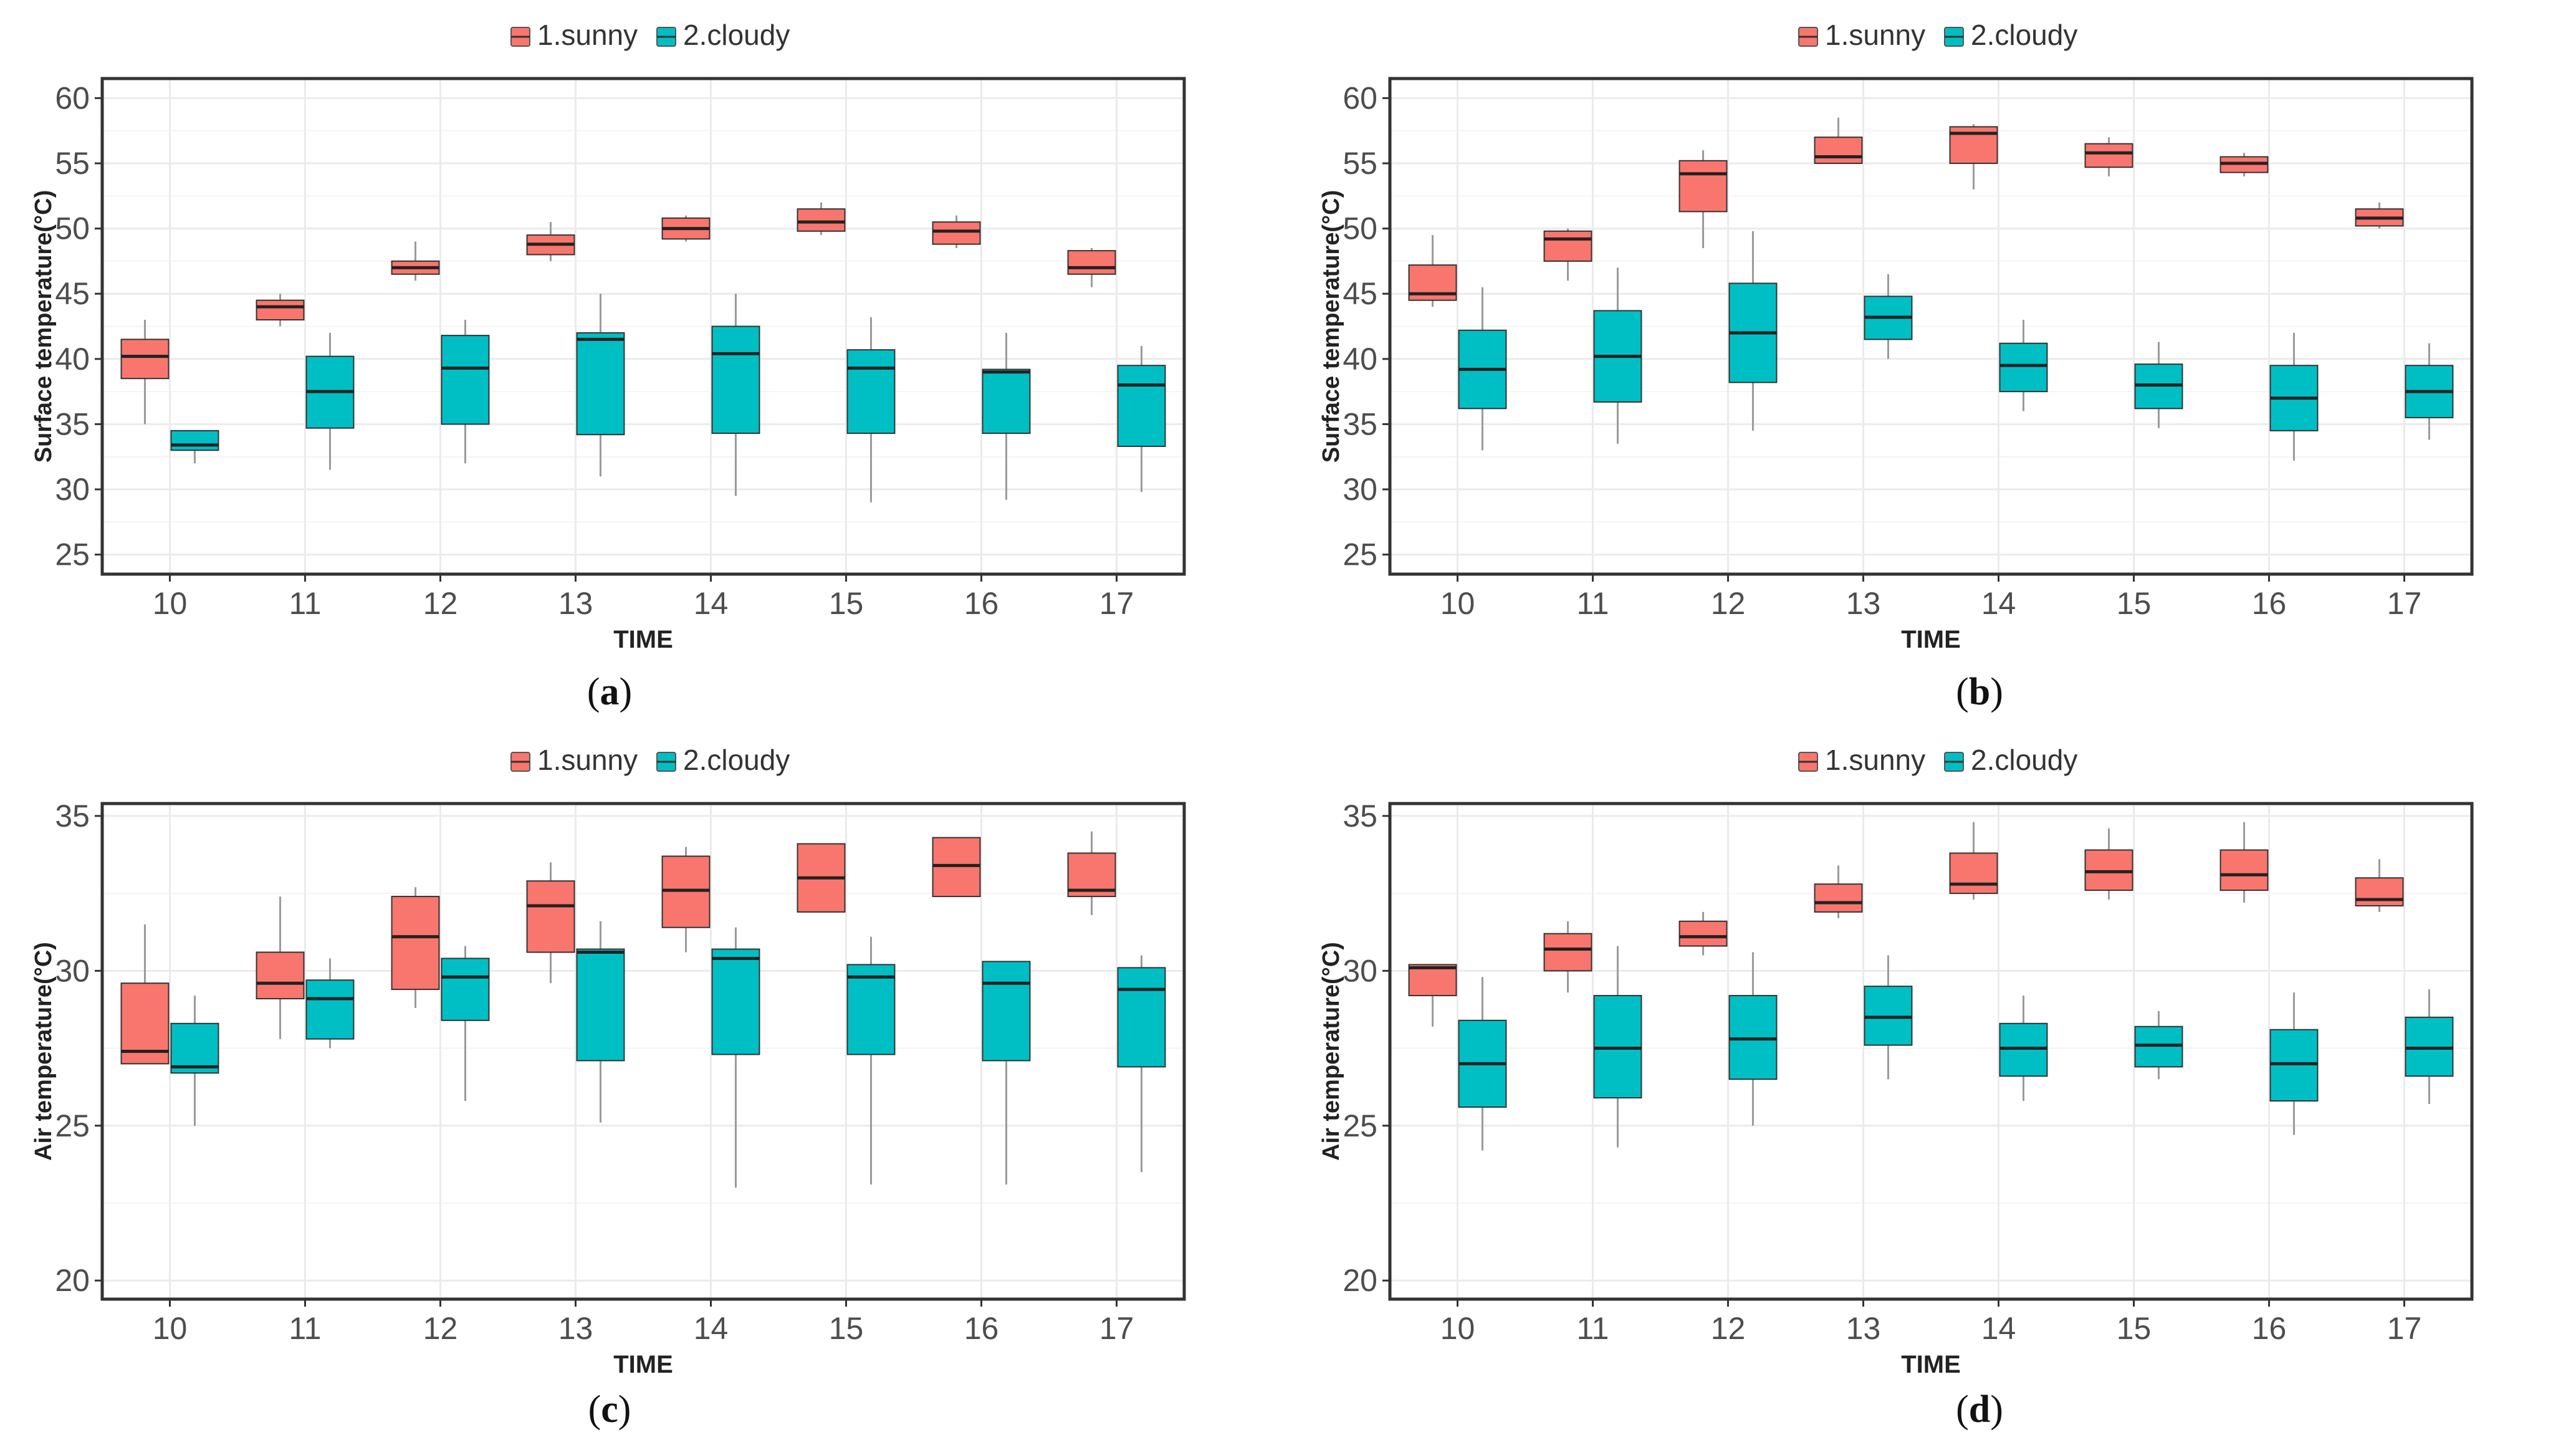  What do you see at coordinates (171, 1328) in the screenshot?
I see `x-tick-label: 10` at bounding box center [171, 1328].